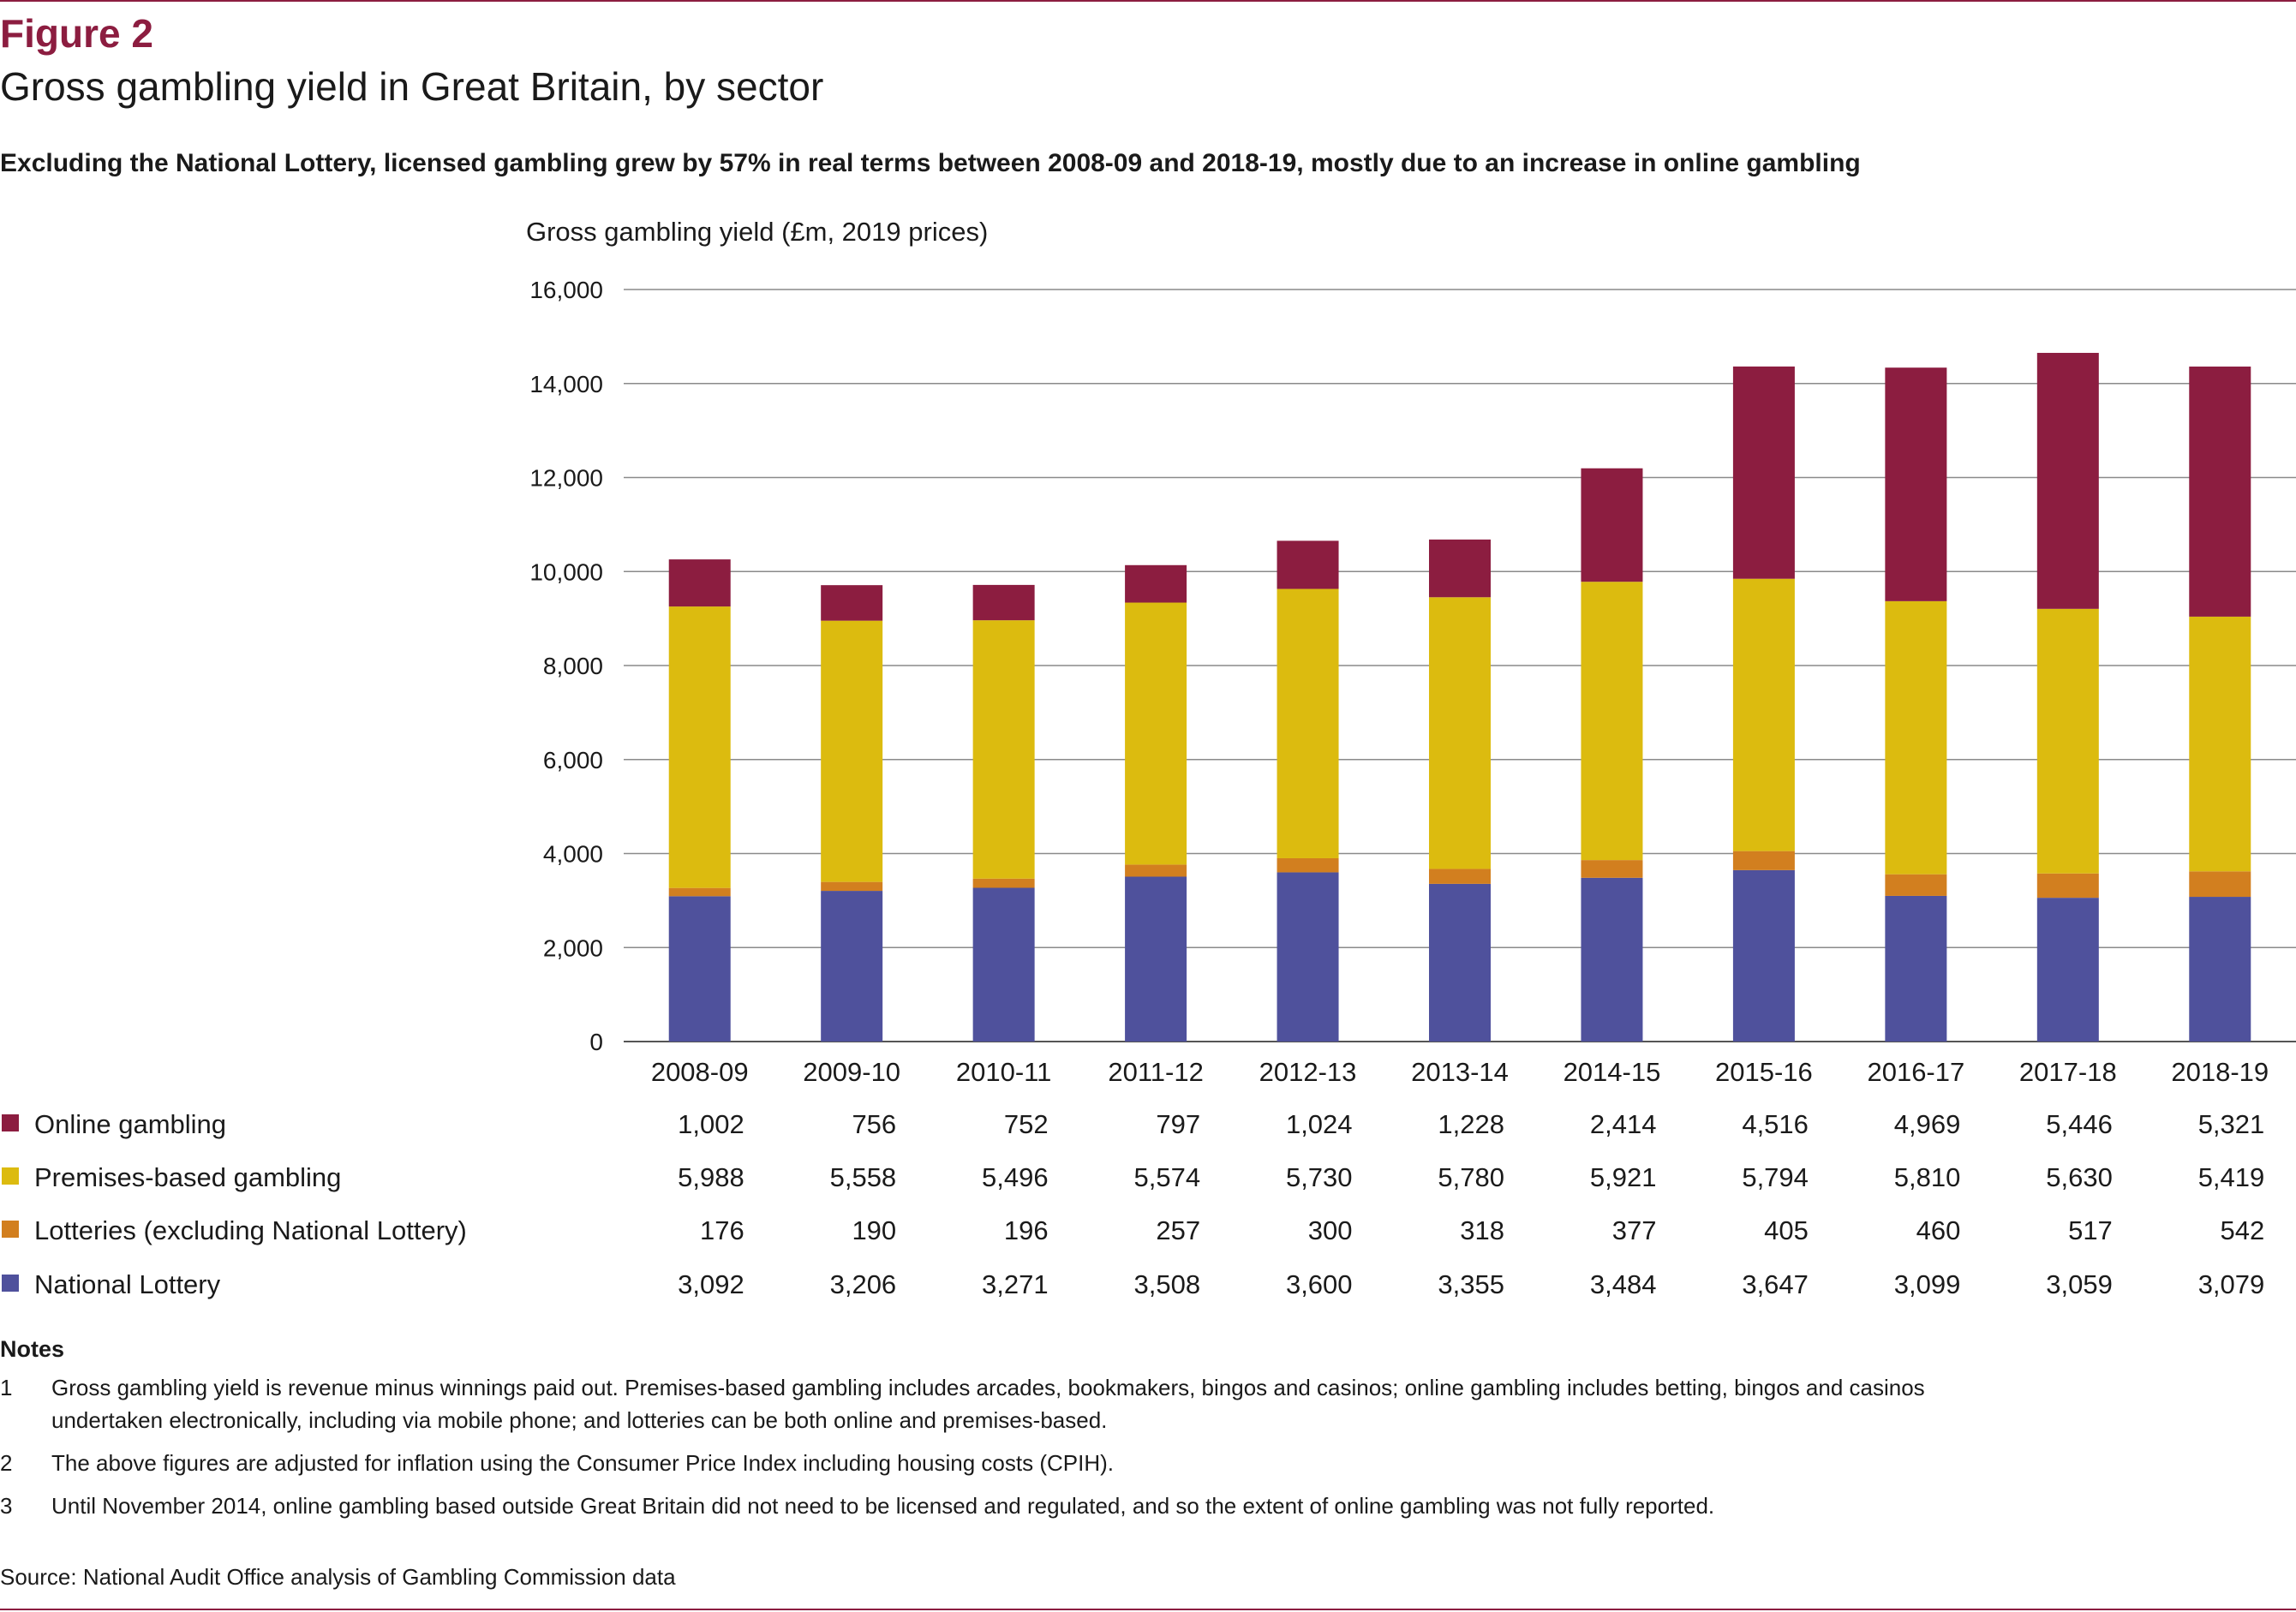 This screenshot has height=1612, width=2296. I want to click on legend-label: Premises-based gambling, so click(187, 1177).